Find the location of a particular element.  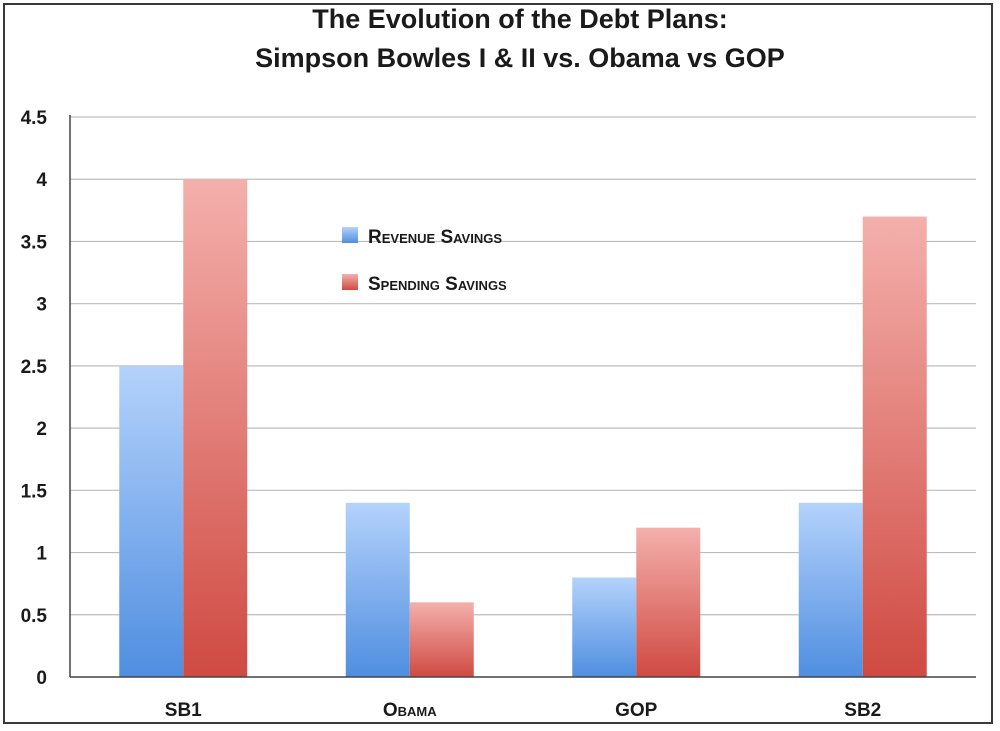

y-tick-label: 1.5 is located at coordinates (34, 491).